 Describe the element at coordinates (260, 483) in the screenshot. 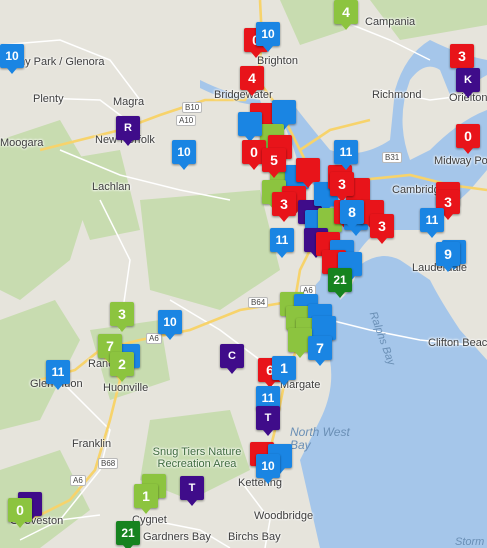

I see `place-label: Kettering` at that location.